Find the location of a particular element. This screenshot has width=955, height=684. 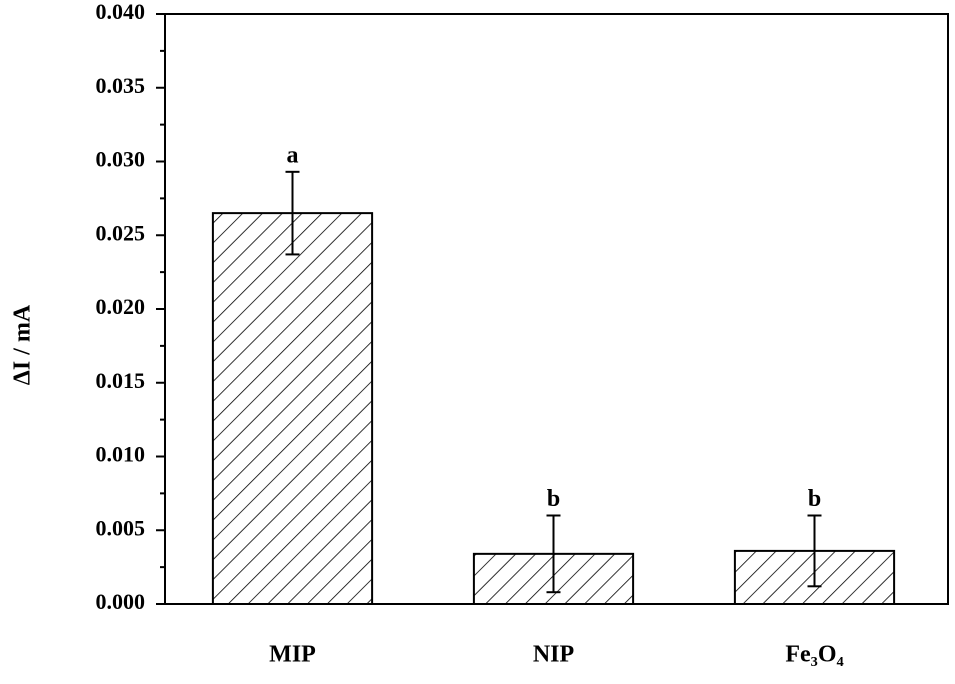

y-tick-label: 0.040 is located at coordinates (121, 12).